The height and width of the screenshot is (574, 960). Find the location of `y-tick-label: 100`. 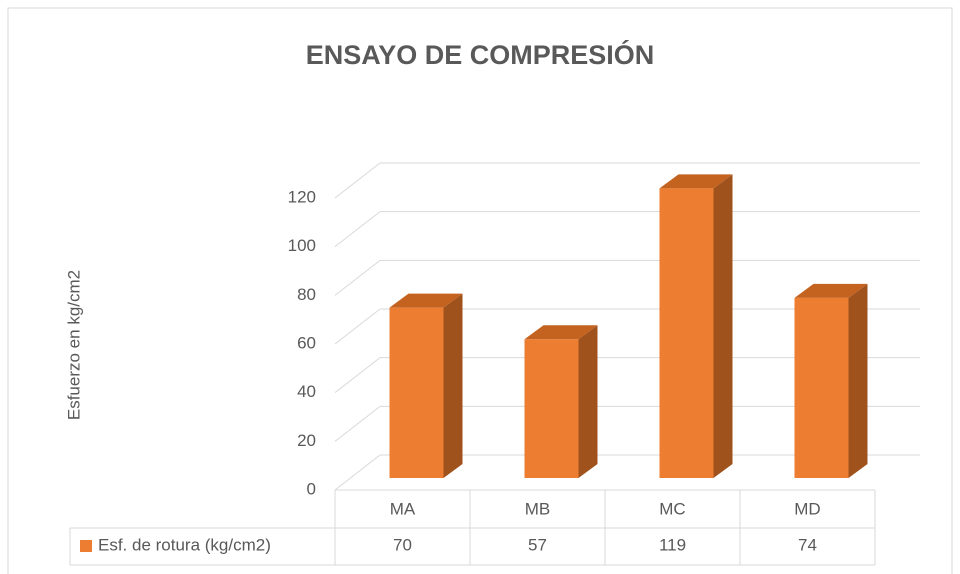

y-tick-label: 100 is located at coordinates (302, 245).